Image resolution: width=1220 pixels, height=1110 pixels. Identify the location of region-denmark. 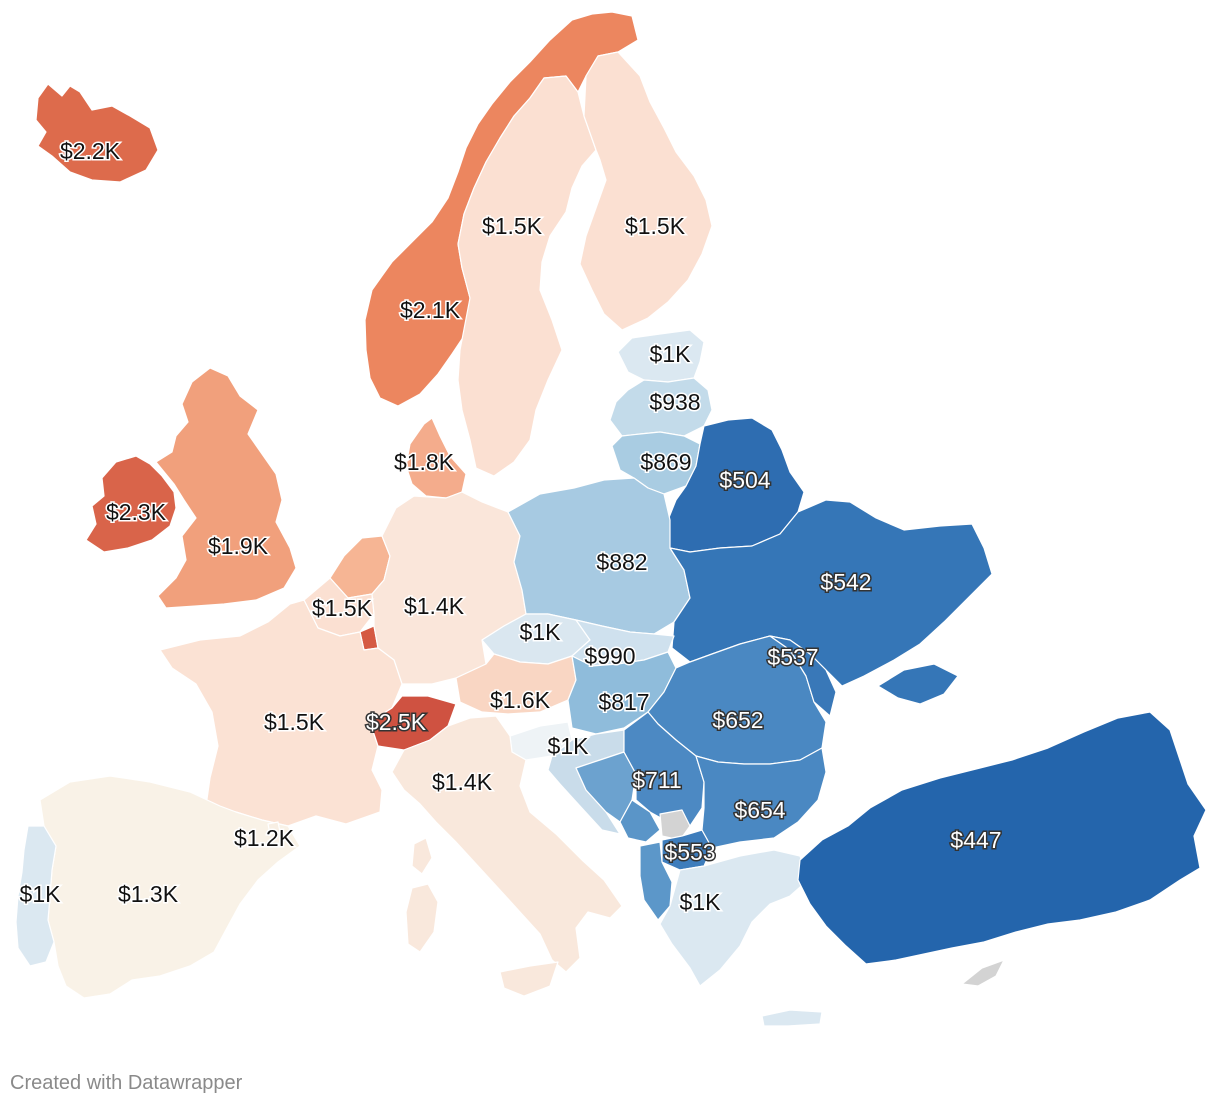
(436, 458).